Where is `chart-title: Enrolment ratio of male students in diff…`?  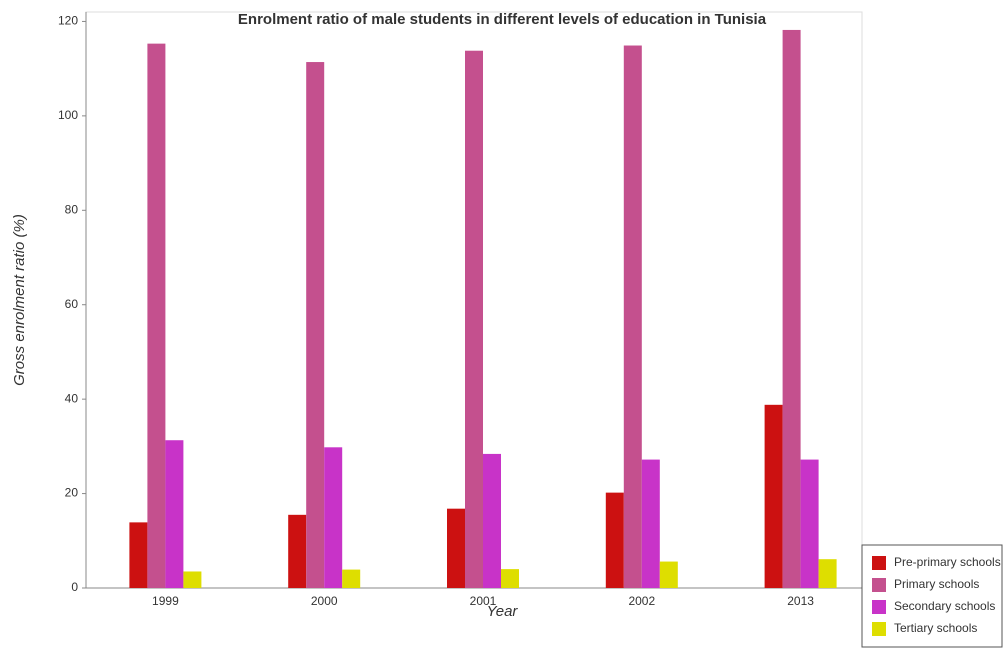 chart-title: Enrolment ratio of male students in diff… is located at coordinates (502, 19).